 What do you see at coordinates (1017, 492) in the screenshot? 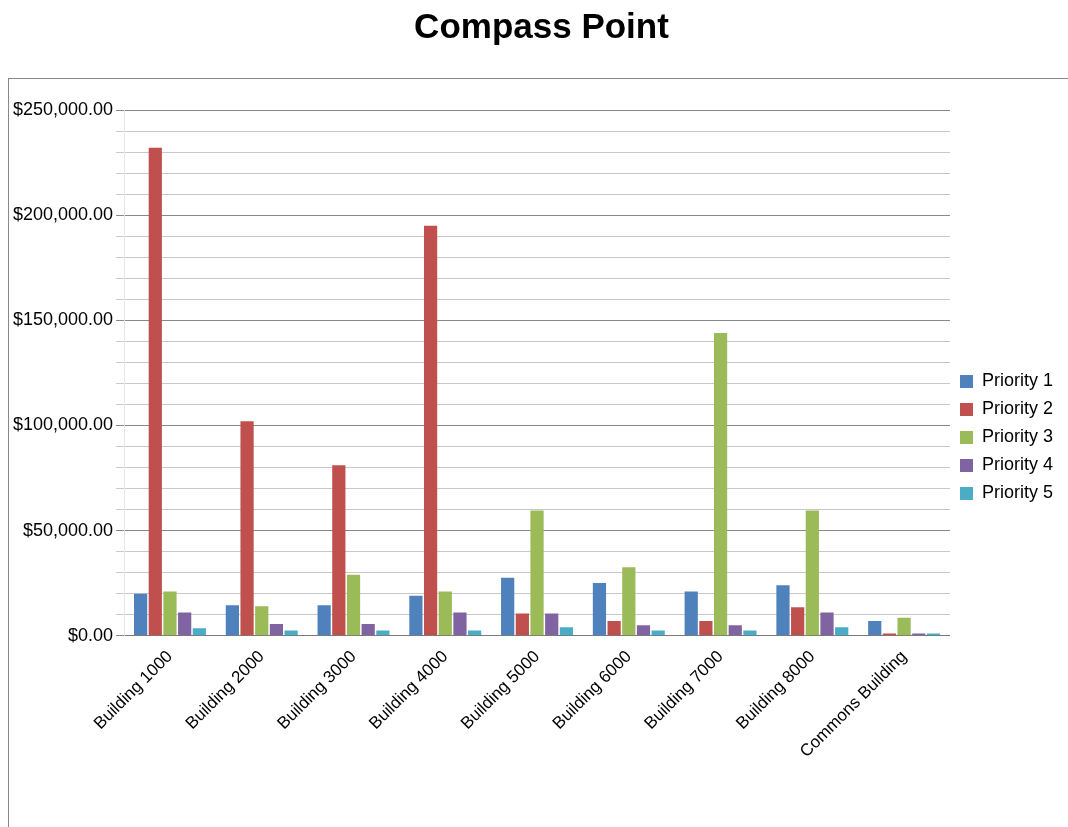
I see `legend-label: Priority 5` at bounding box center [1017, 492].